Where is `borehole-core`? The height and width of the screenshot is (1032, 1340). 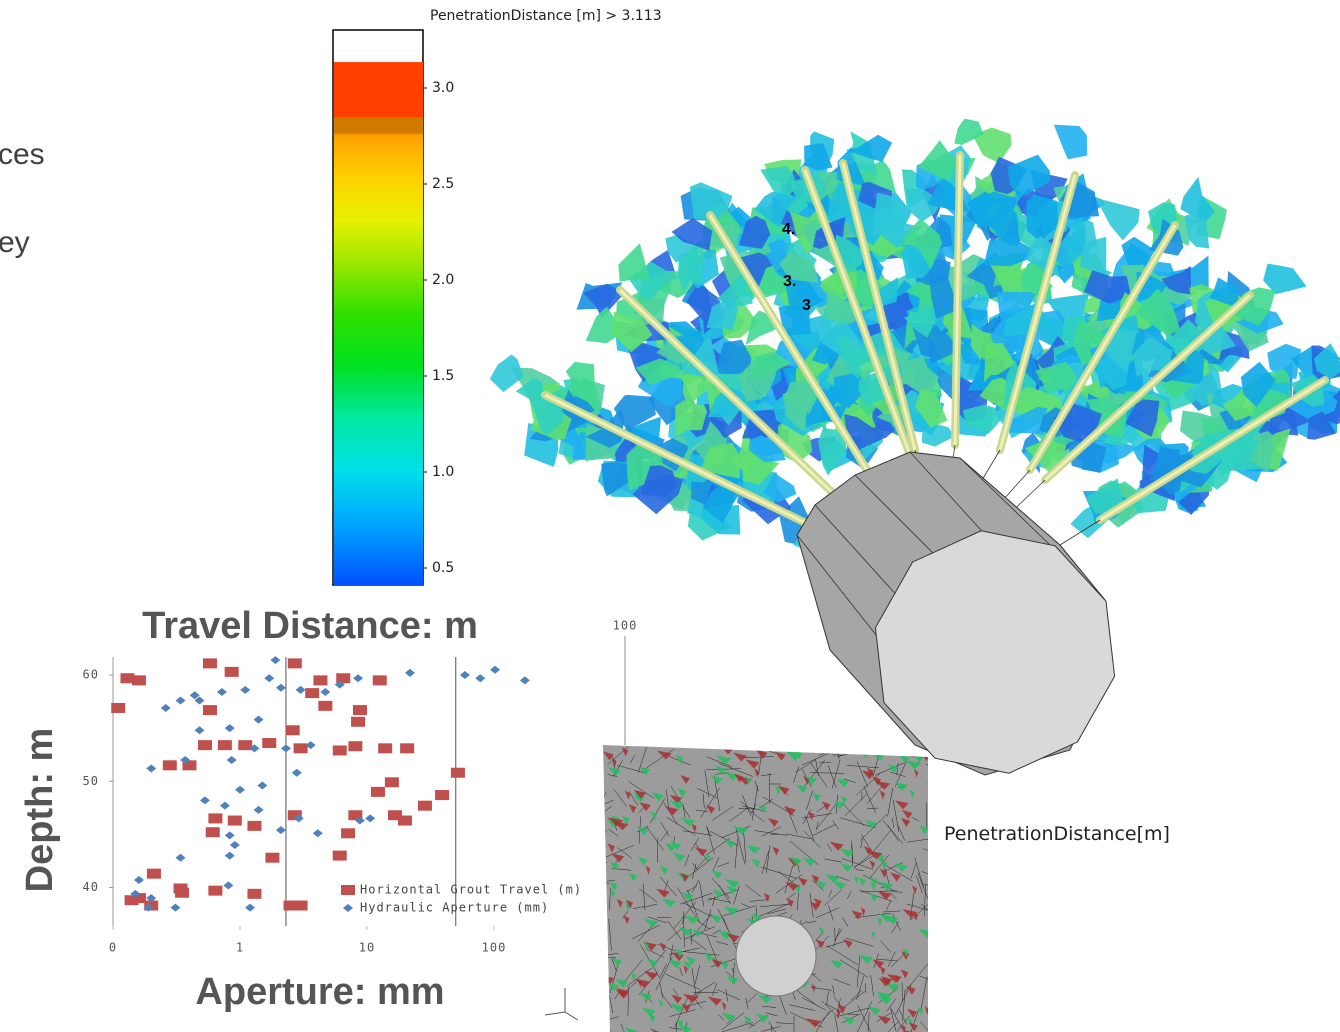
borehole-core is located at coordinates (857, 312).